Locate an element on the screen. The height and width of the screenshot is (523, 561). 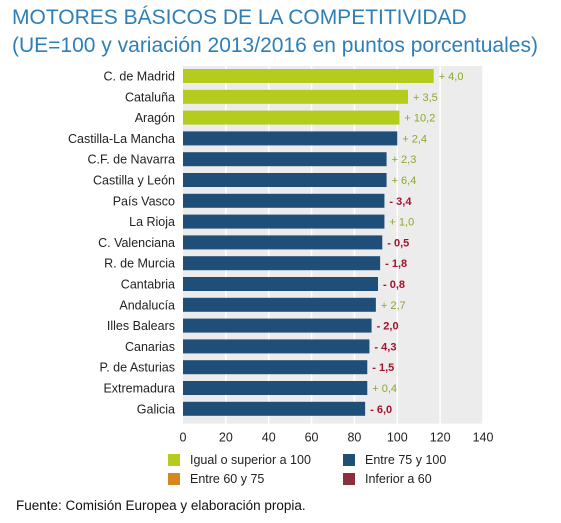
category-label: Cataluña is located at coordinates (150, 97).